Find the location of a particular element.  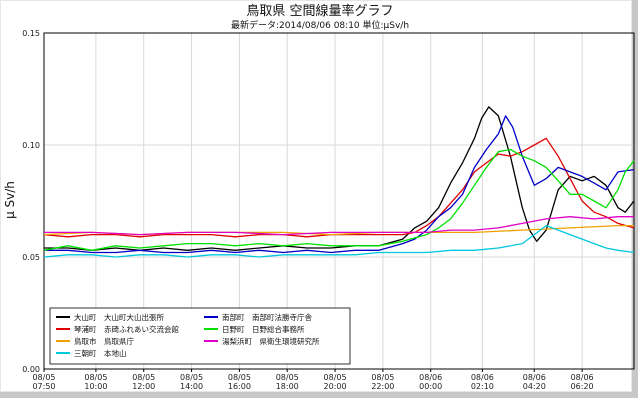

x-tick-time: 06:20 is located at coordinates (582, 386).